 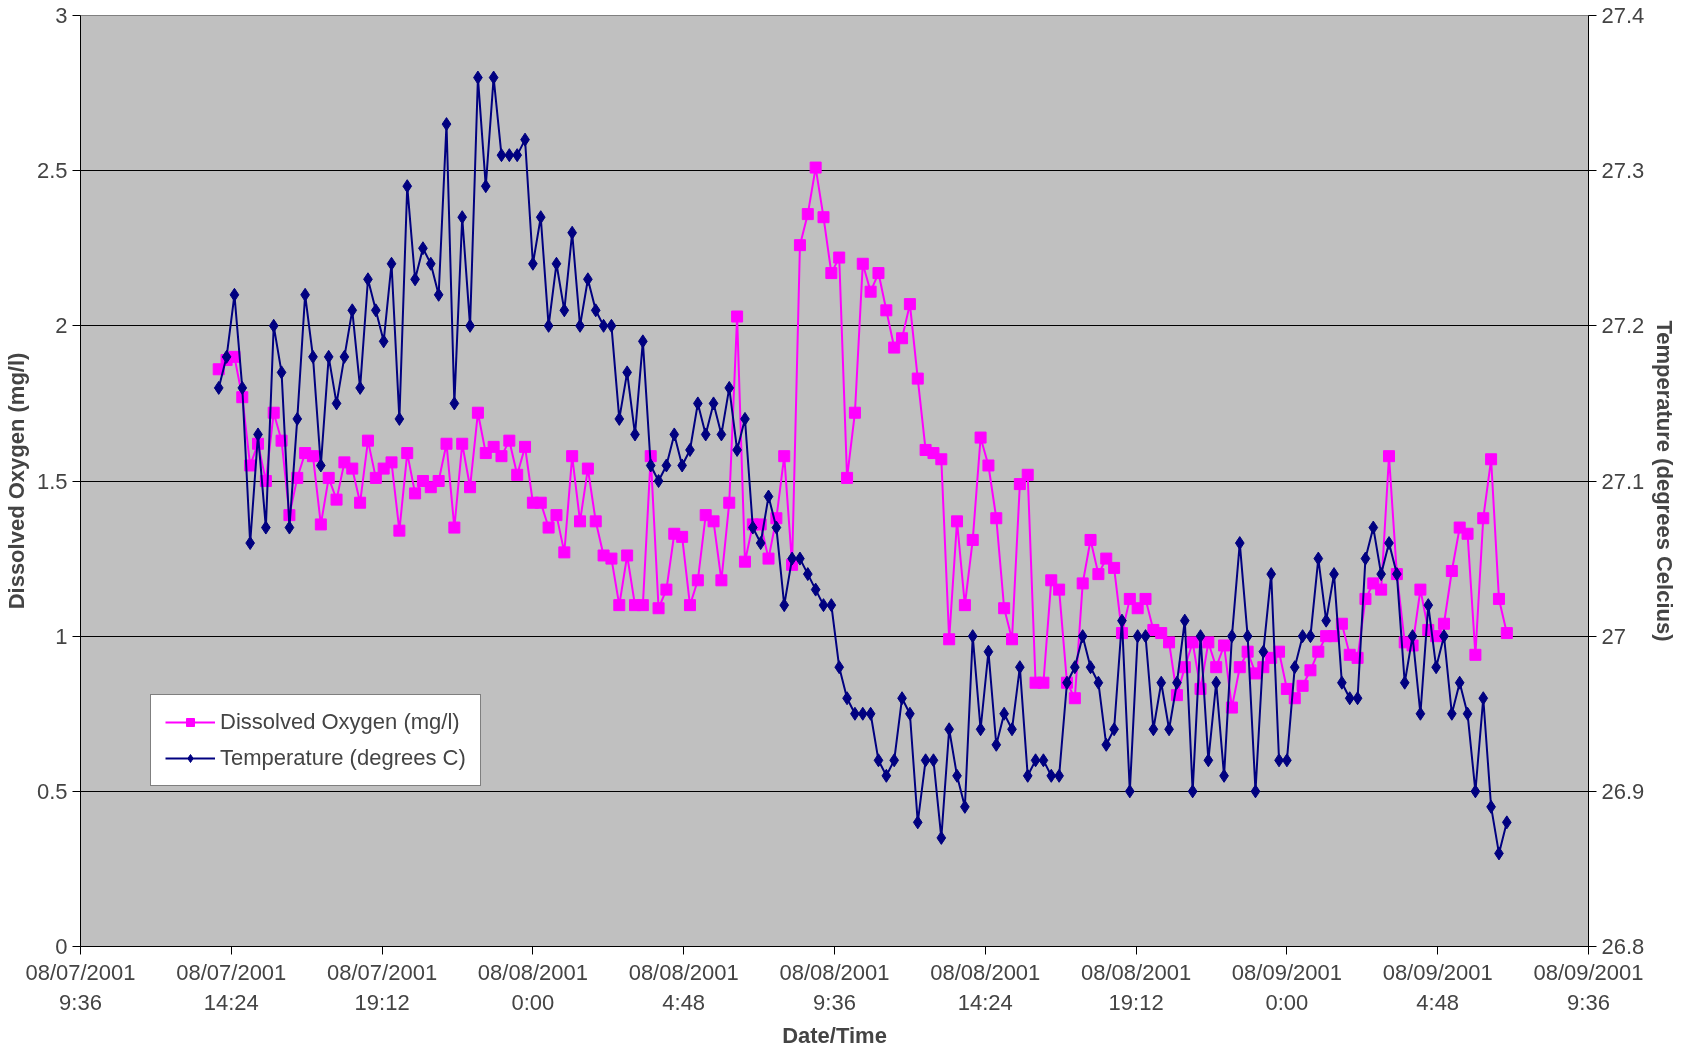 What do you see at coordinates (1136, 987) in the screenshot?
I see `x-tick-label: 08/08/2001 19:12` at bounding box center [1136, 987].